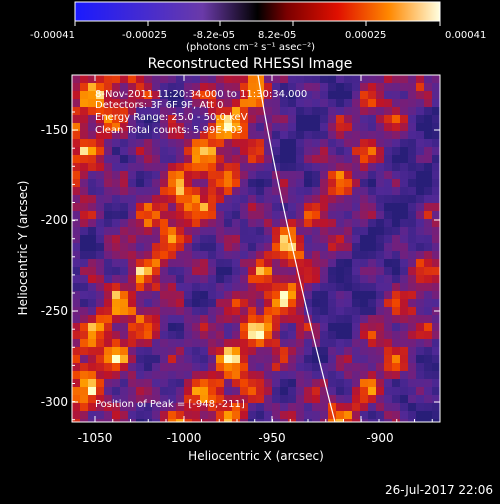 The width and height of the screenshot is (500, 504). What do you see at coordinates (95, 438) in the screenshot?
I see `x-tick-label-0: -1050` at bounding box center [95, 438].